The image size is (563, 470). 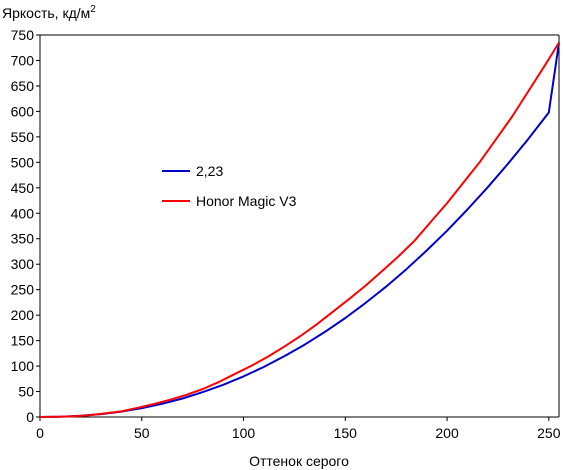 What do you see at coordinates (346, 433) in the screenshot?
I see `x-tick-label: 150` at bounding box center [346, 433].